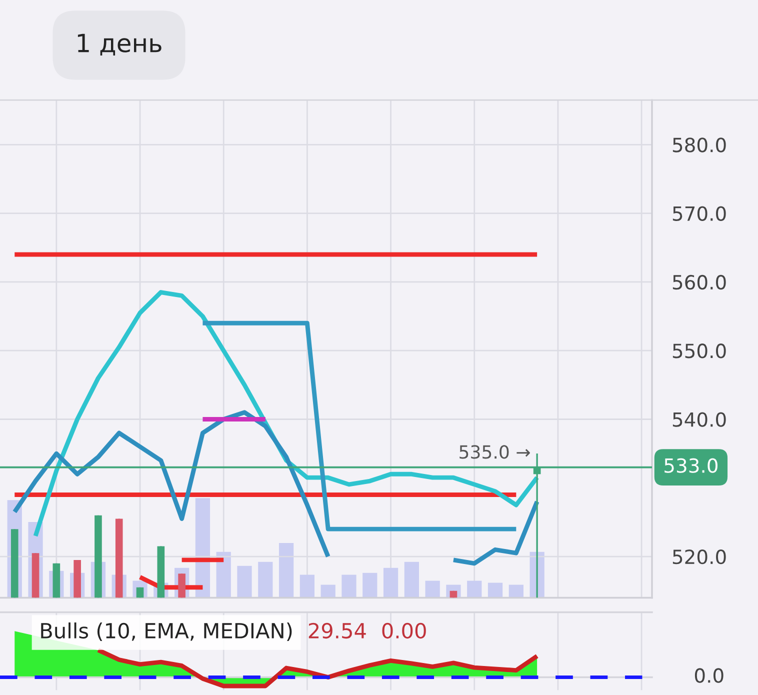  Describe the element at coordinates (699, 351) in the screenshot. I see `y-tick-label: 550.0` at that location.